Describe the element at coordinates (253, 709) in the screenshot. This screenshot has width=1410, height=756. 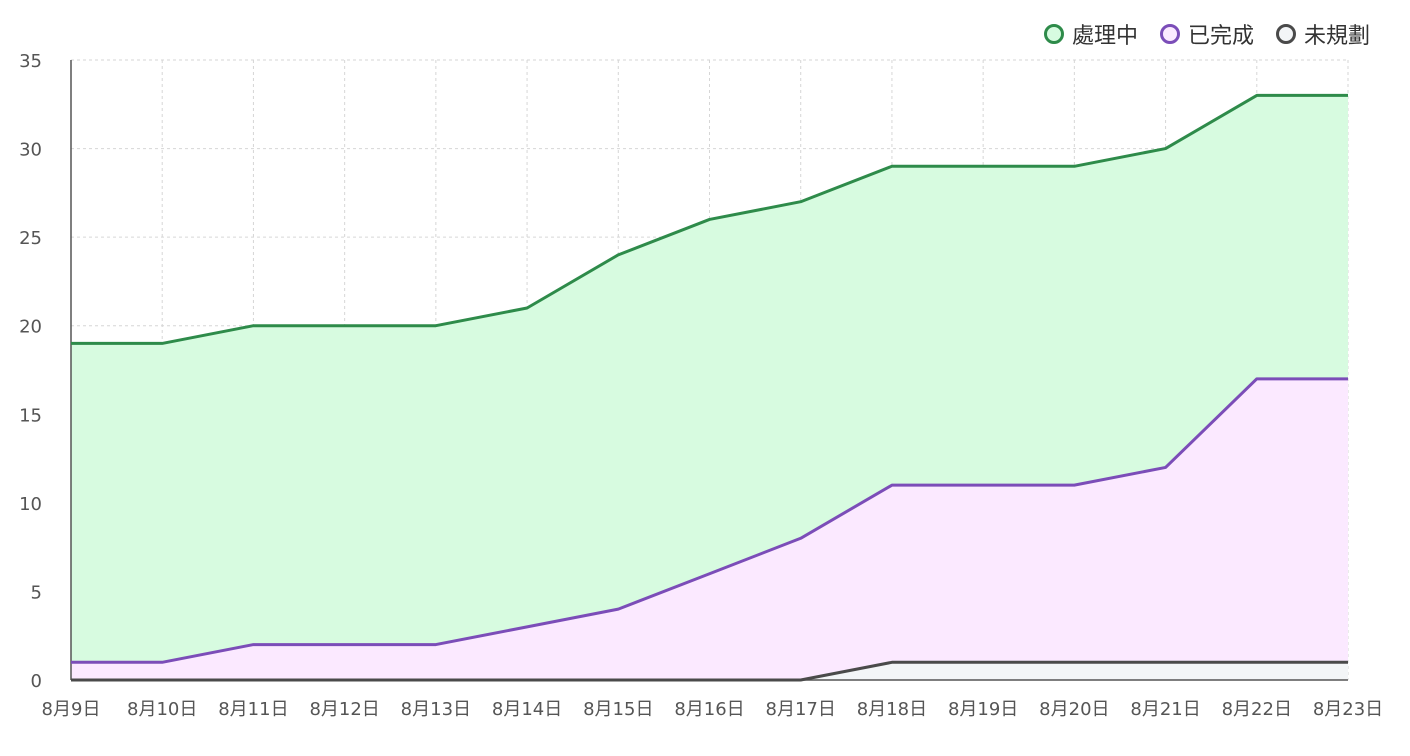
I see `x-tick-label: 8月11日` at that location.